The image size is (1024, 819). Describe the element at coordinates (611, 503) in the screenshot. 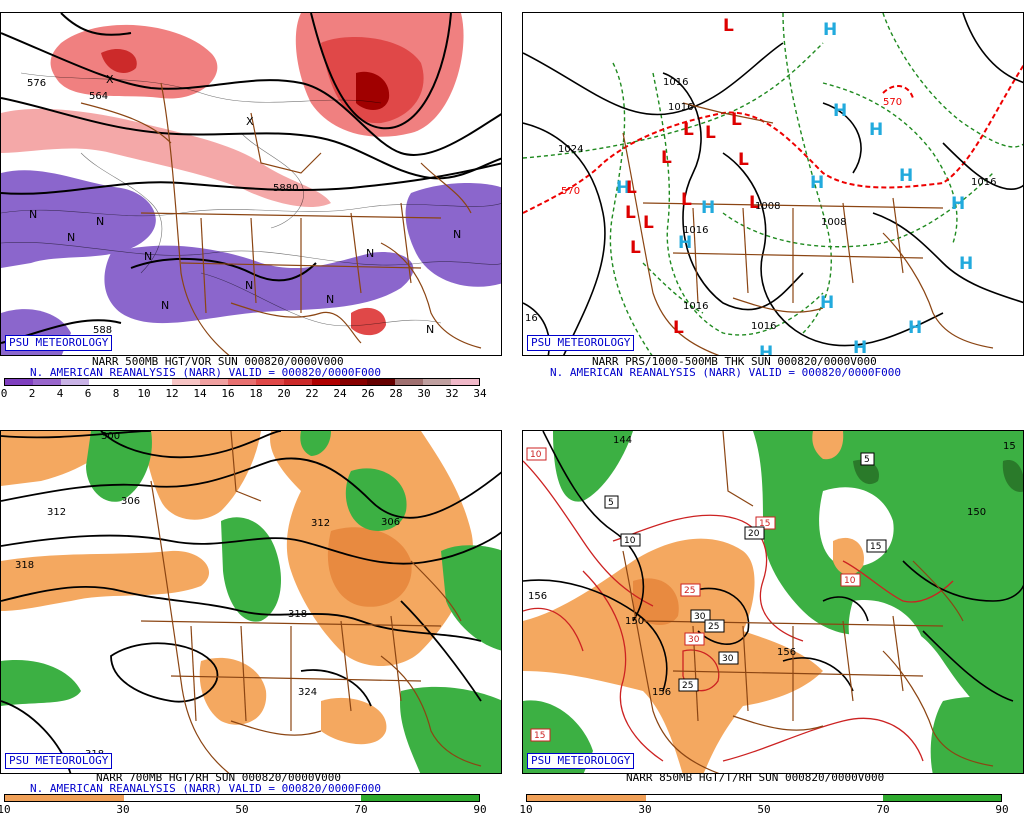

I see `temperature-label: 5` at that location.